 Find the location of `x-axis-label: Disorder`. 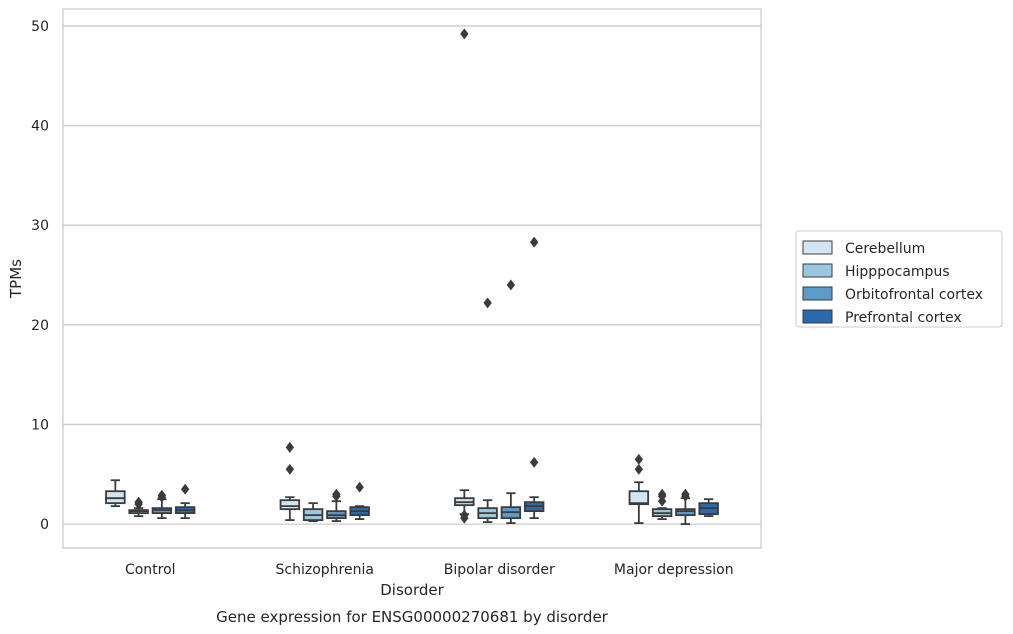

x-axis-label: Disorder is located at coordinates (412, 590).